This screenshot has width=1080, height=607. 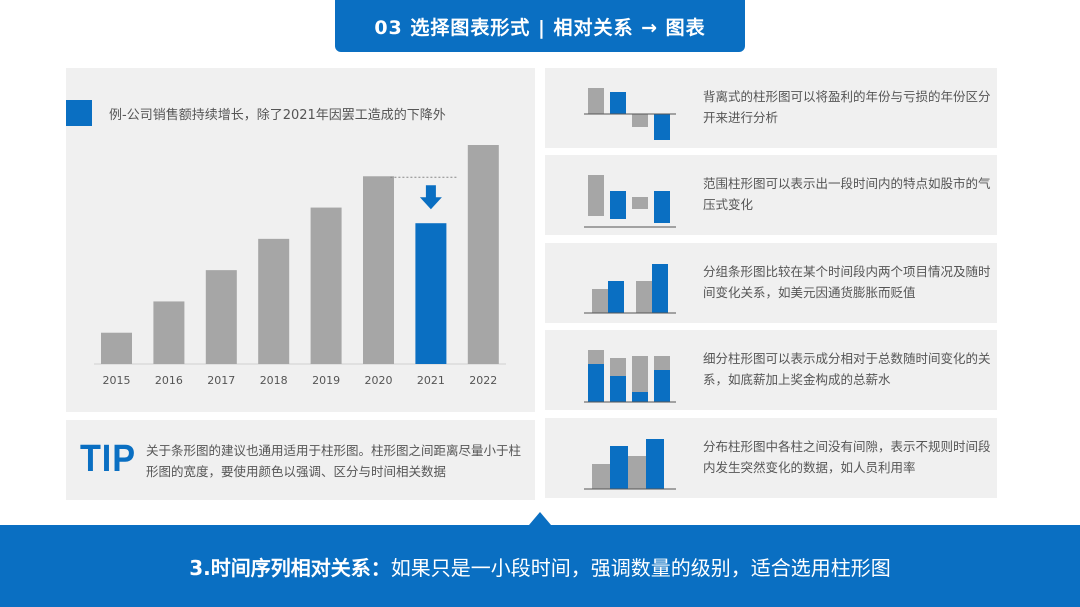 I want to click on down-arrow-icon, so click(x=430, y=197).